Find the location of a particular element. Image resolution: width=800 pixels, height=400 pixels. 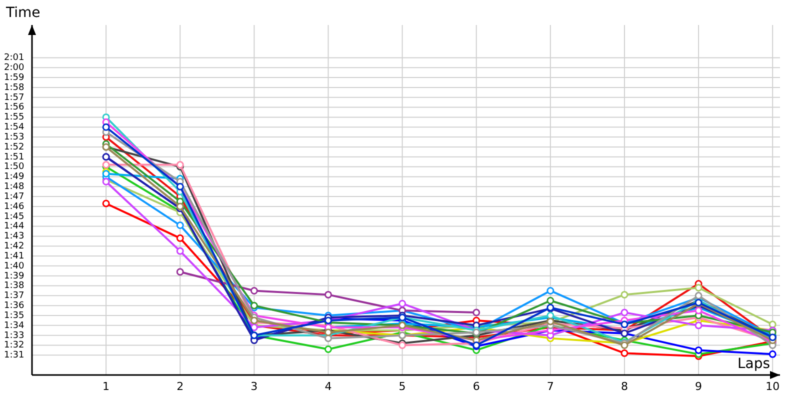

y-tick-label: 1:56 is located at coordinates (14, 107).